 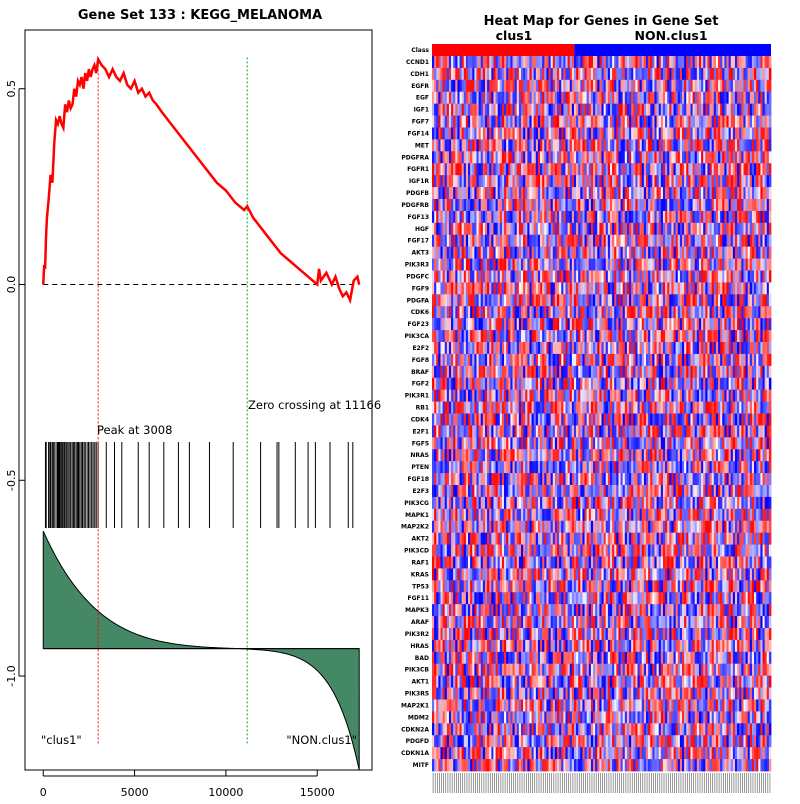 I want to click on class-label-non-clus1: NON.clus1, so click(x=670, y=35).